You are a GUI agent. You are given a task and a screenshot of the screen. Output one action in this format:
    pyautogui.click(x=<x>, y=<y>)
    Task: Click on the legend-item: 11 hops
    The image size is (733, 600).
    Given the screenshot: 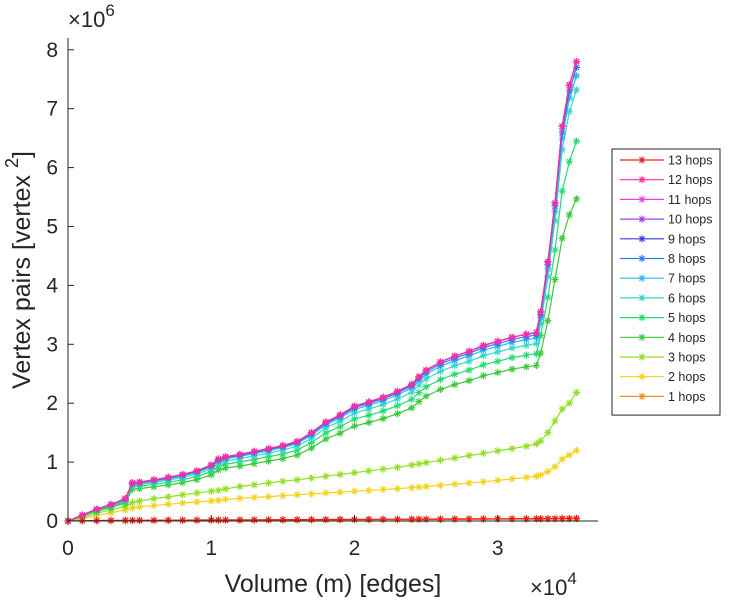 What is the action you would take?
    pyautogui.click(x=666, y=200)
    